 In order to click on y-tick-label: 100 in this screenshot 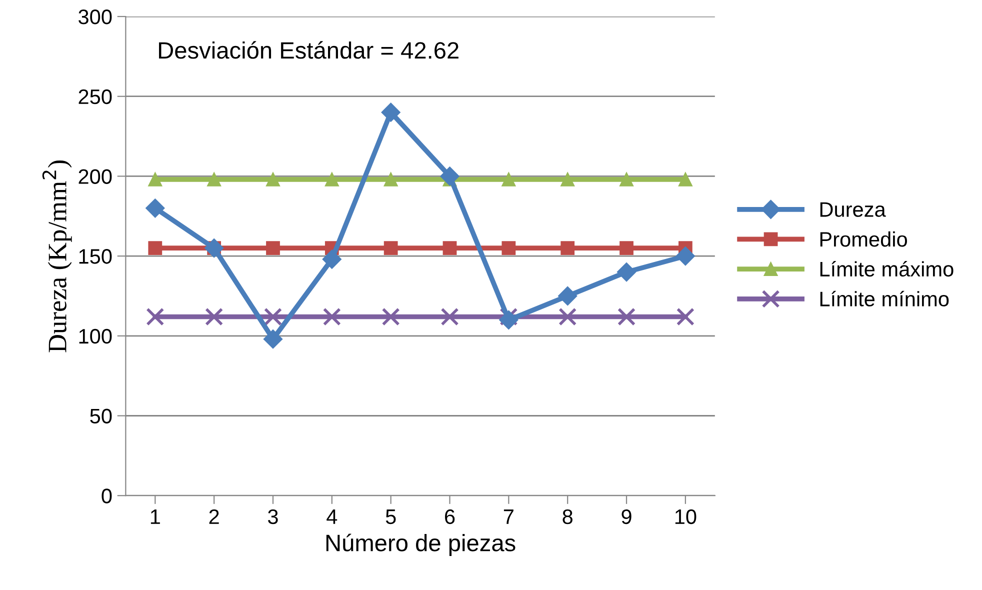, I will do `click(95, 336)`.